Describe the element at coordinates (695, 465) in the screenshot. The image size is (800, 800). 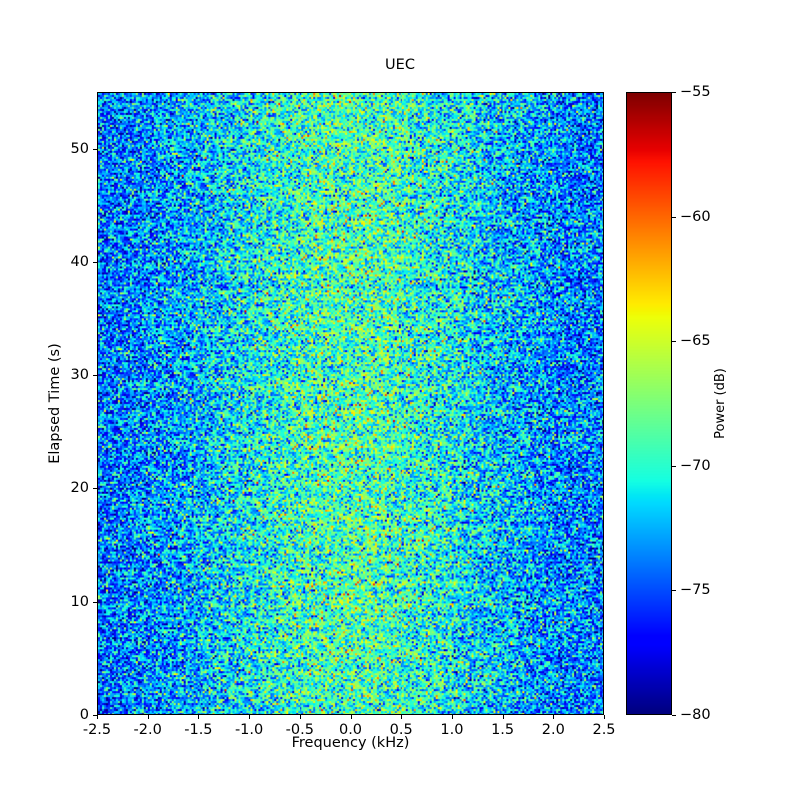
I see `colorbar-tick-label: −70` at that location.